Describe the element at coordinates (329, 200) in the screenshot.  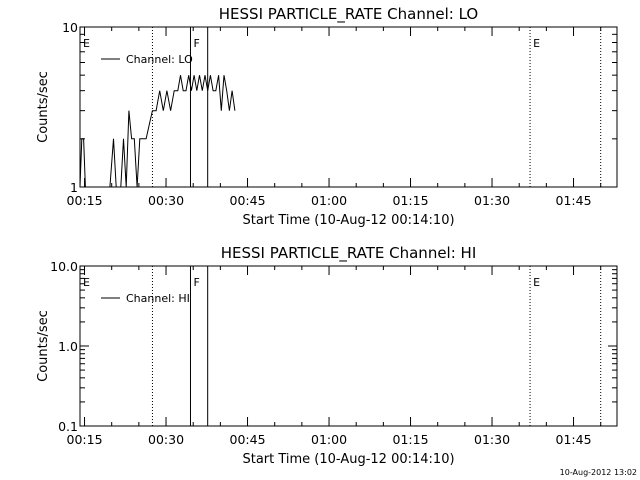
I see `panel1-xtick-label: 01:00` at that location.